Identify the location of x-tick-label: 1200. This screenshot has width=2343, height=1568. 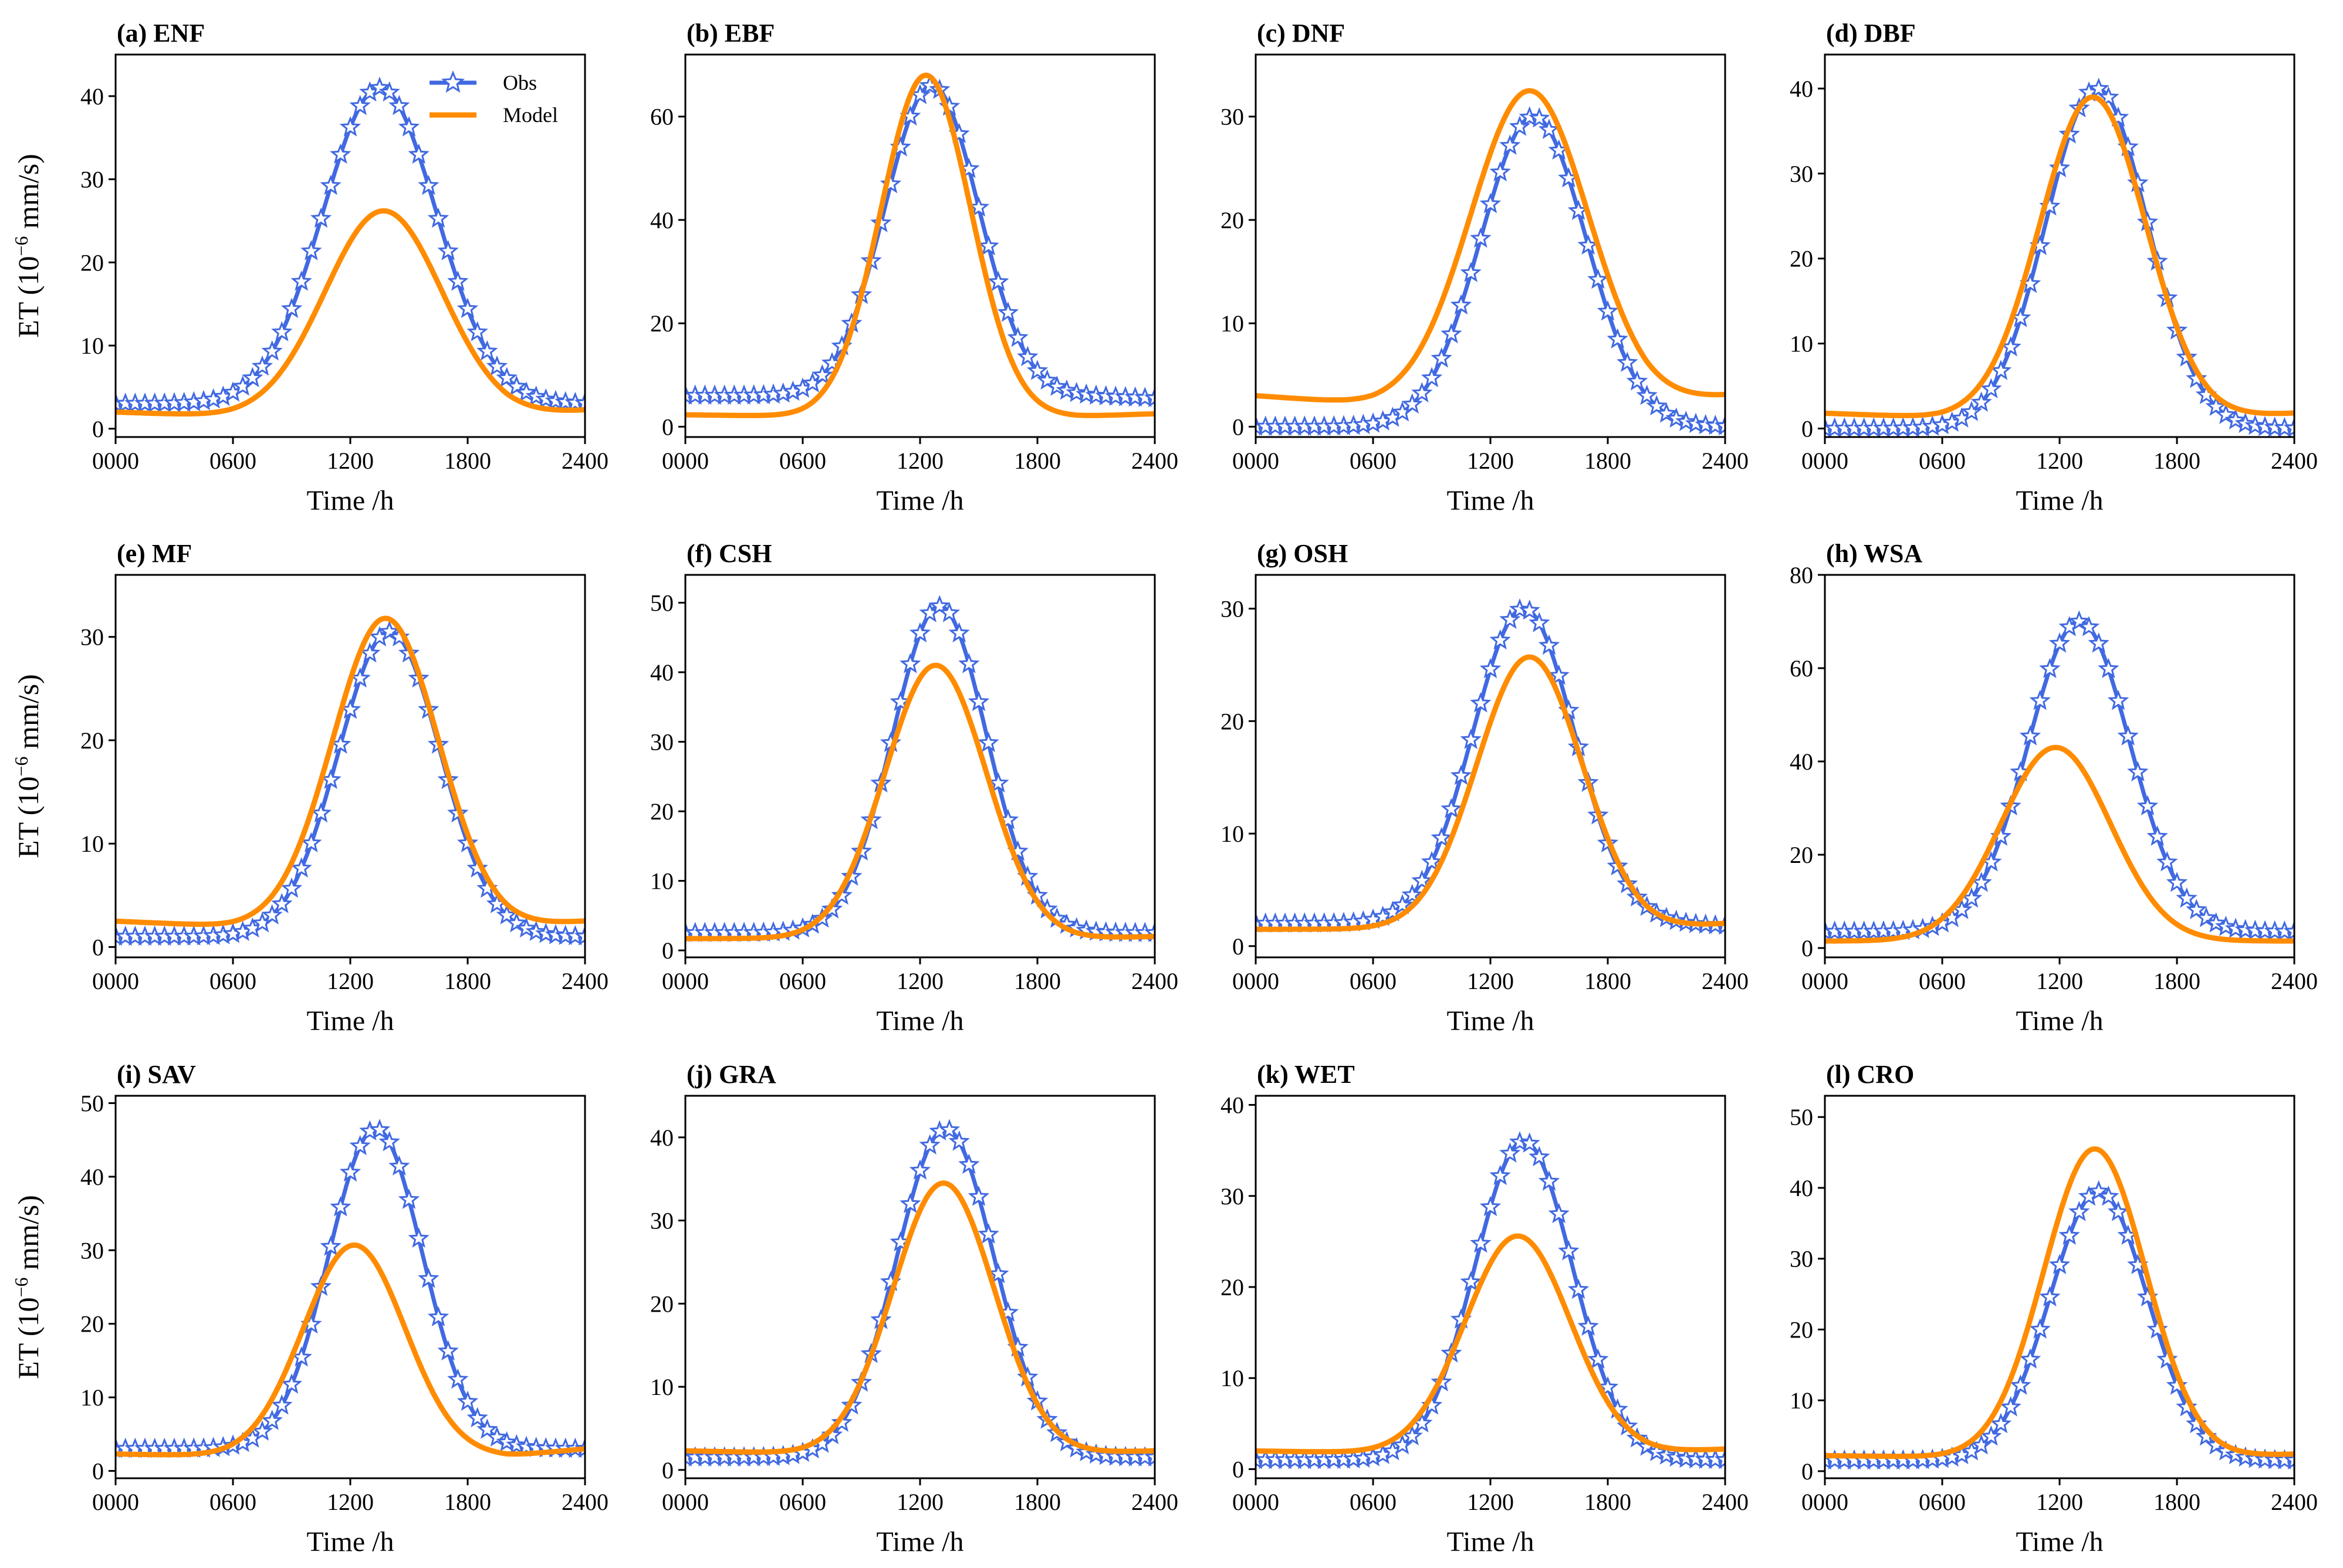
(2059, 981).